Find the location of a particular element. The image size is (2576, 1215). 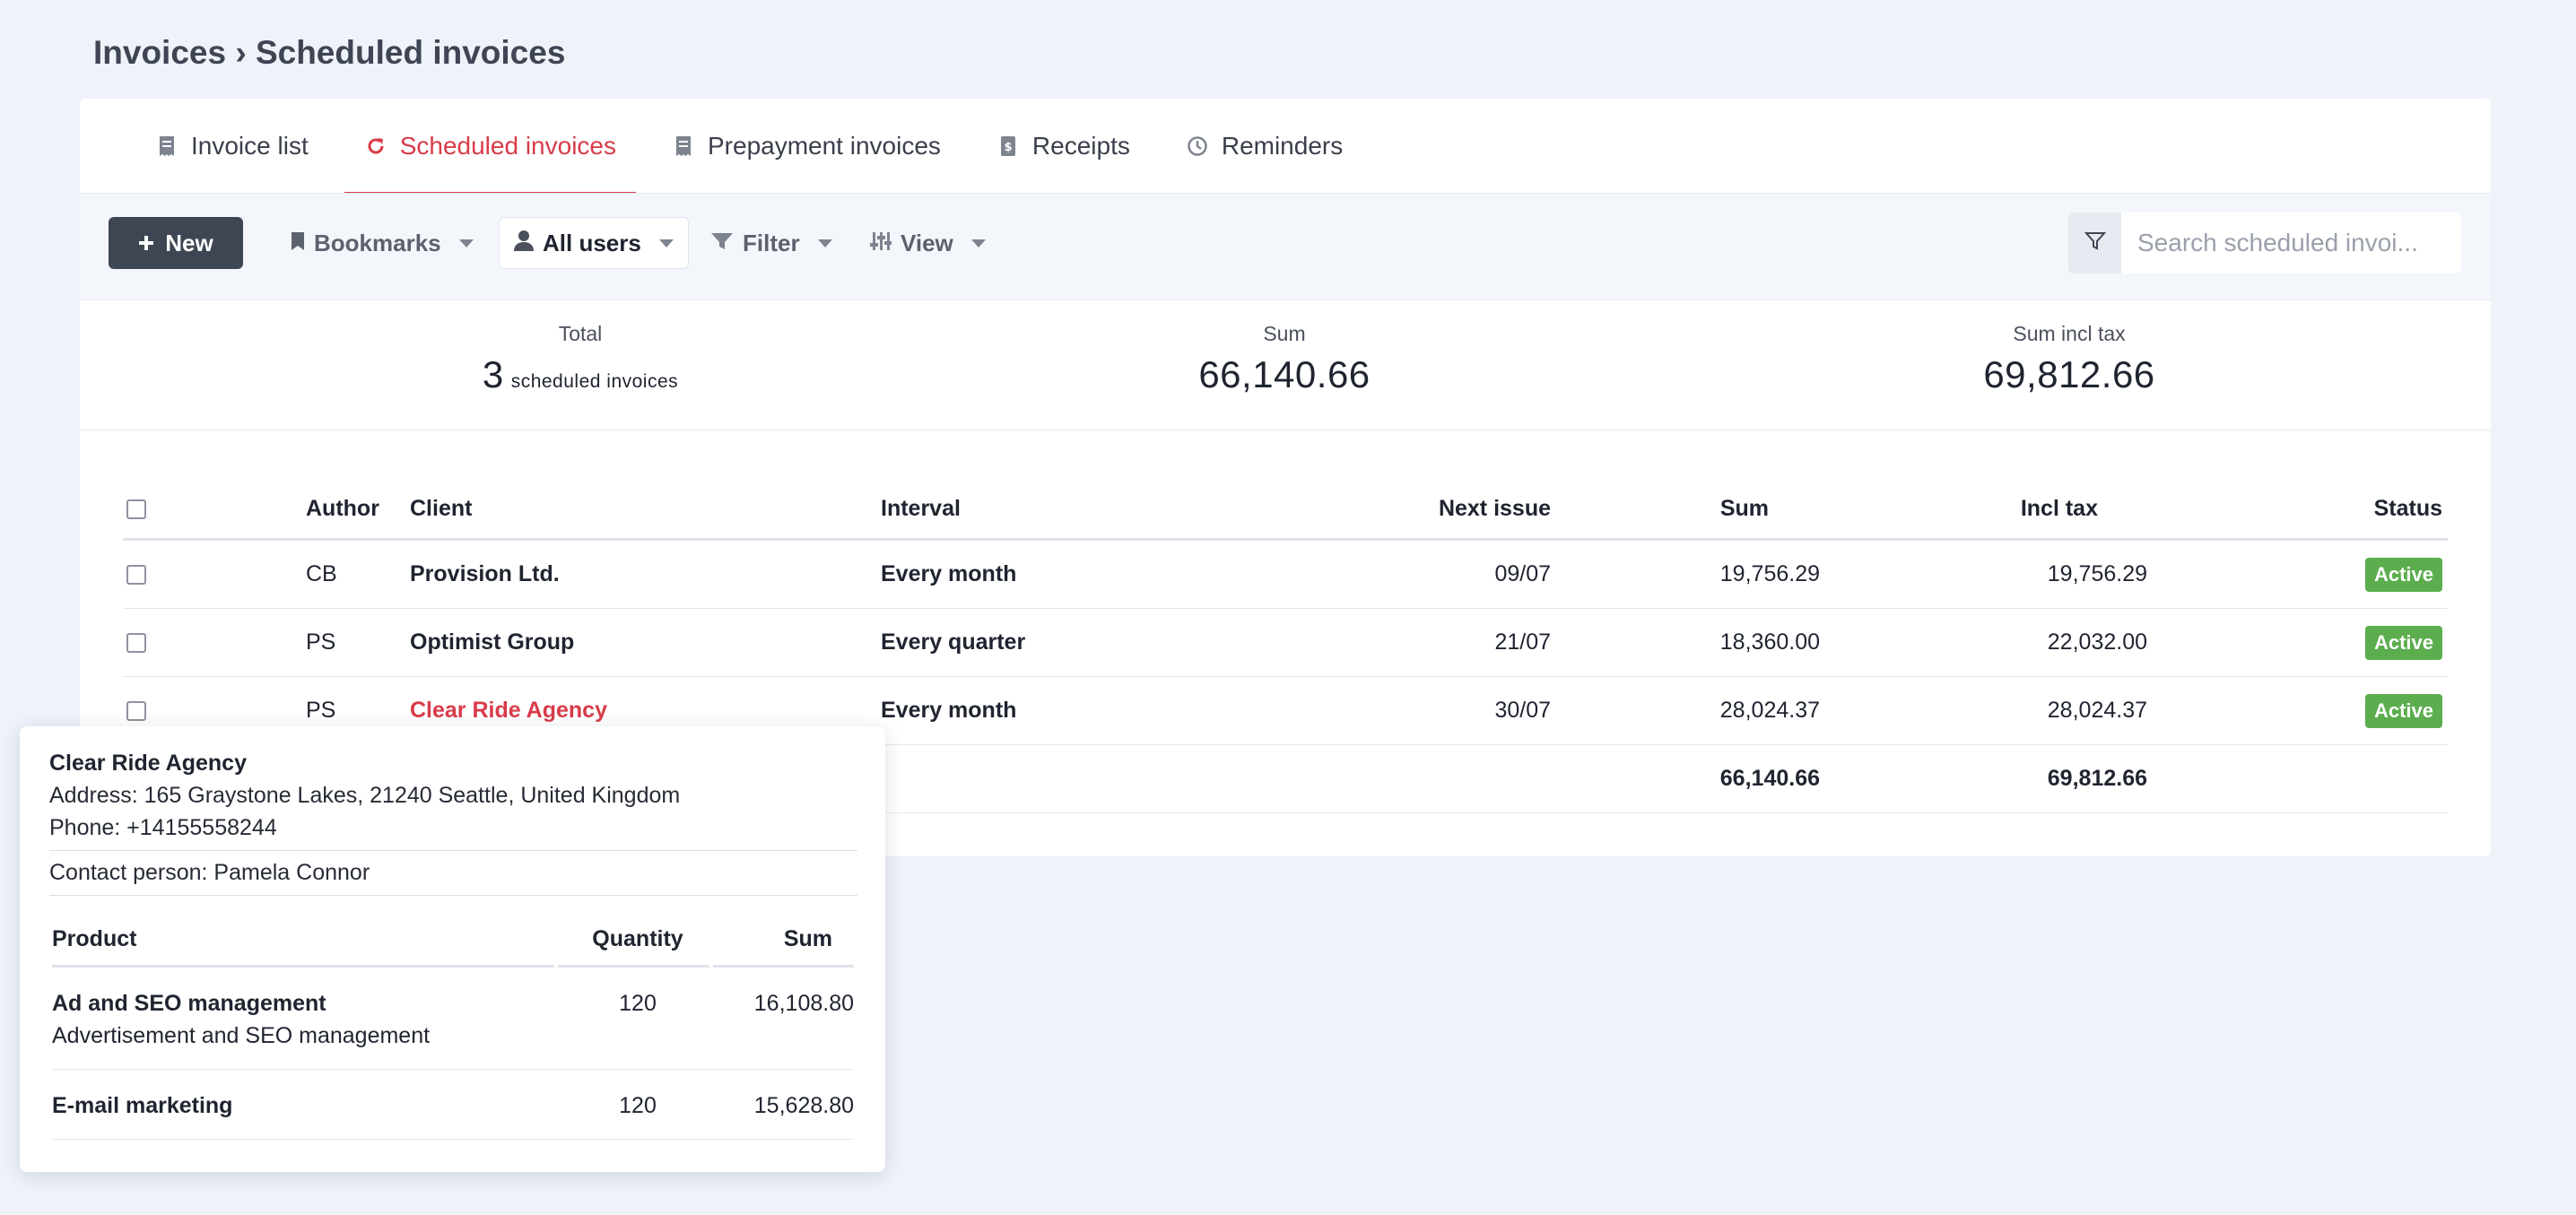

row-author: CB is located at coordinates (321, 573).